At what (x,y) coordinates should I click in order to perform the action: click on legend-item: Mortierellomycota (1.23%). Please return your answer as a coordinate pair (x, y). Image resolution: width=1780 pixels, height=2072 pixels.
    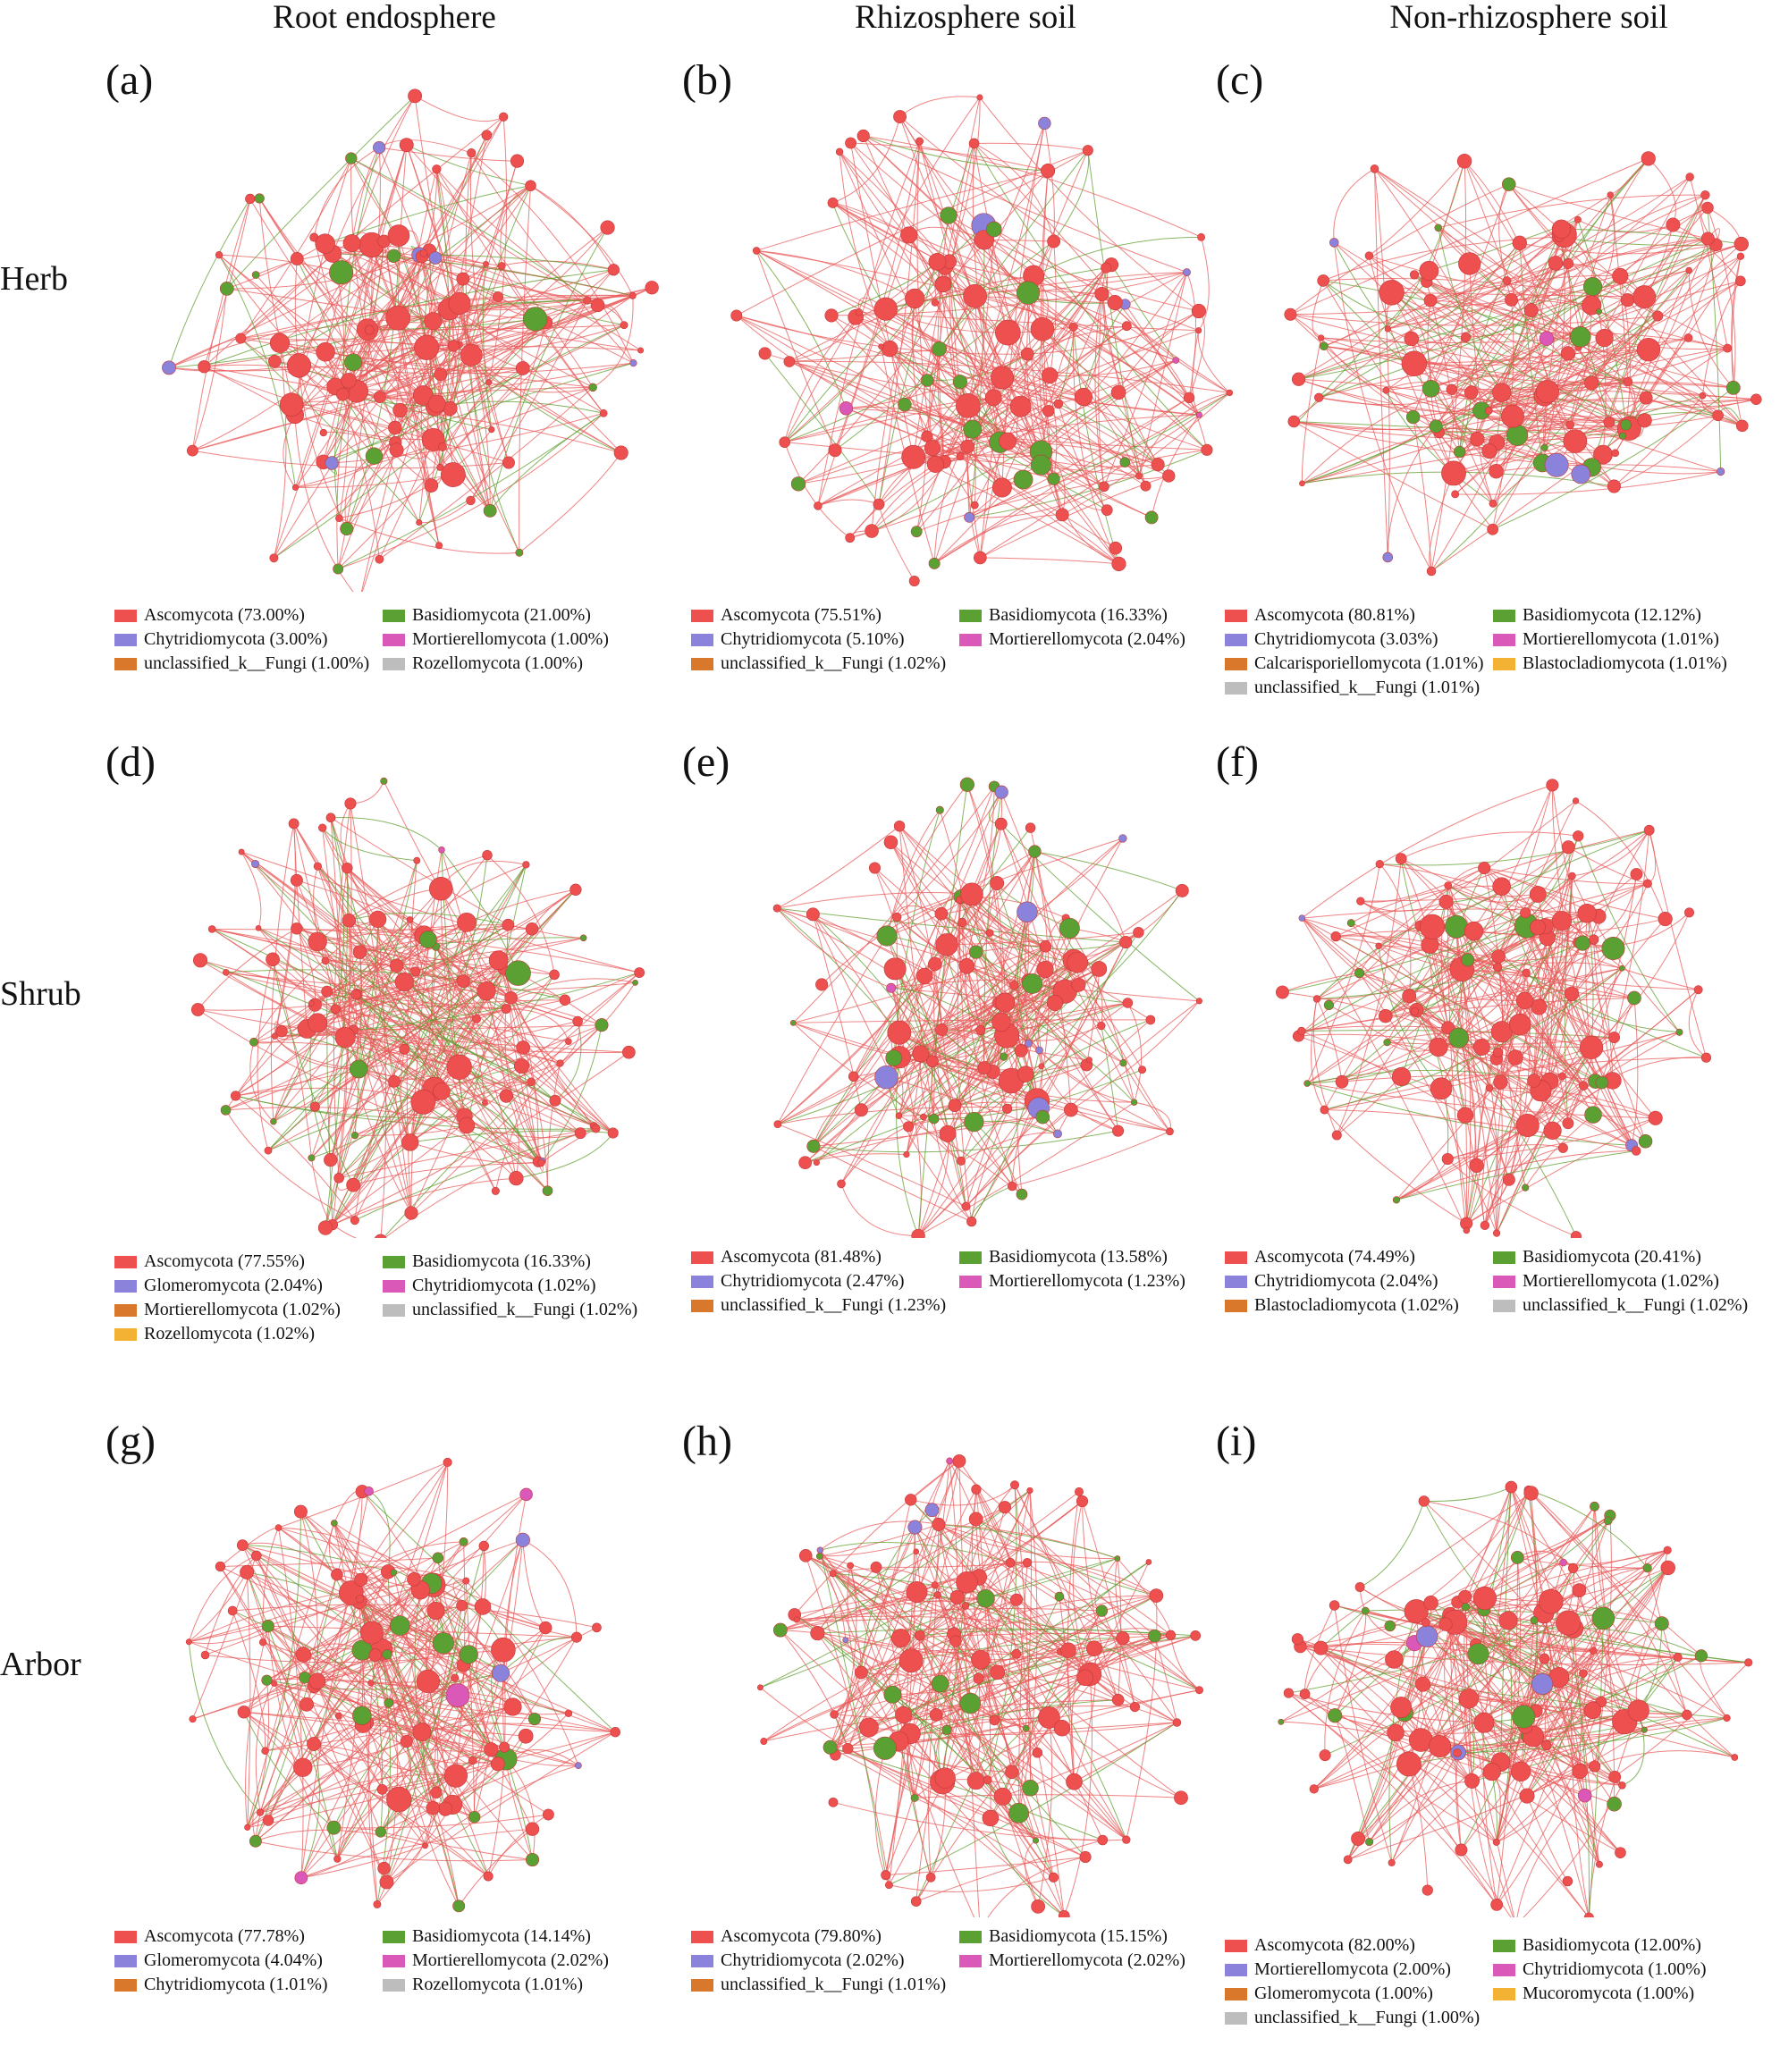
    Looking at the image, I should click on (1072, 1282).